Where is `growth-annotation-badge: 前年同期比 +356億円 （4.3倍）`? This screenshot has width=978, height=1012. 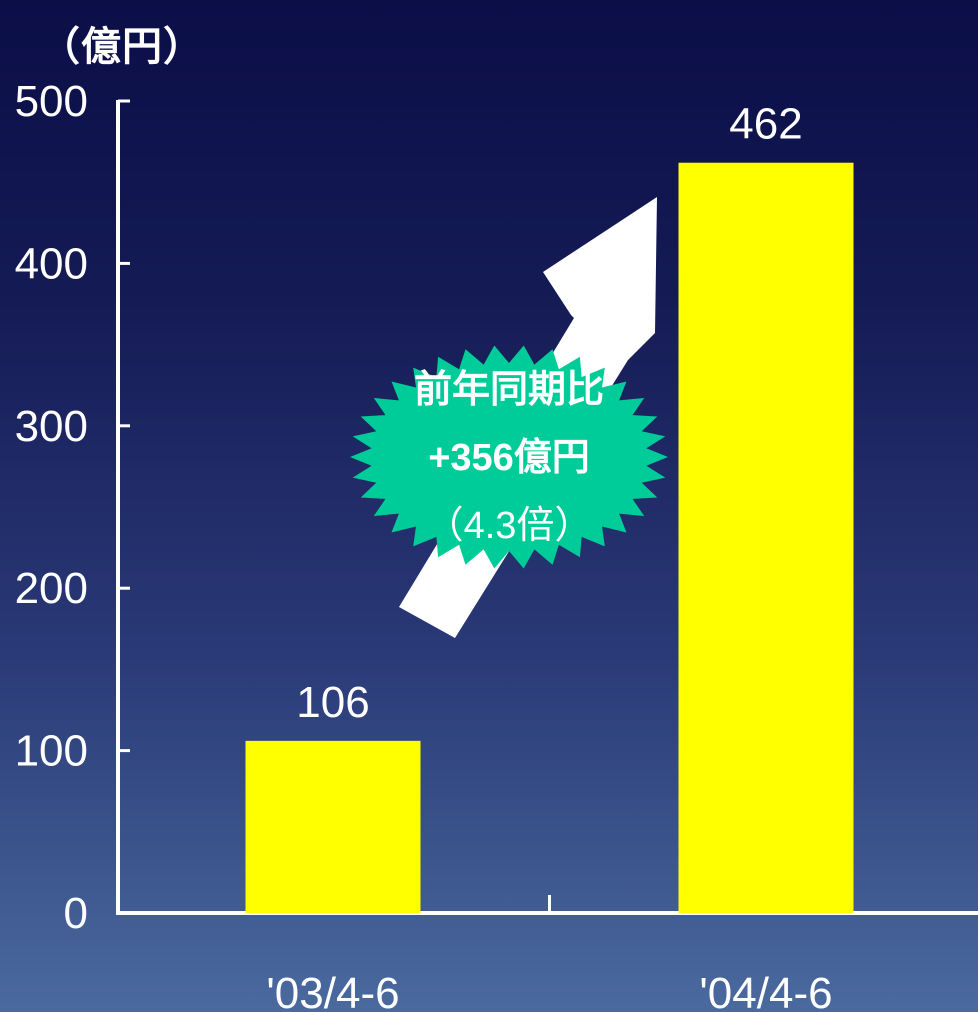
growth-annotation-badge: 前年同期比 +356億円 （4.3倍） is located at coordinates (509, 457).